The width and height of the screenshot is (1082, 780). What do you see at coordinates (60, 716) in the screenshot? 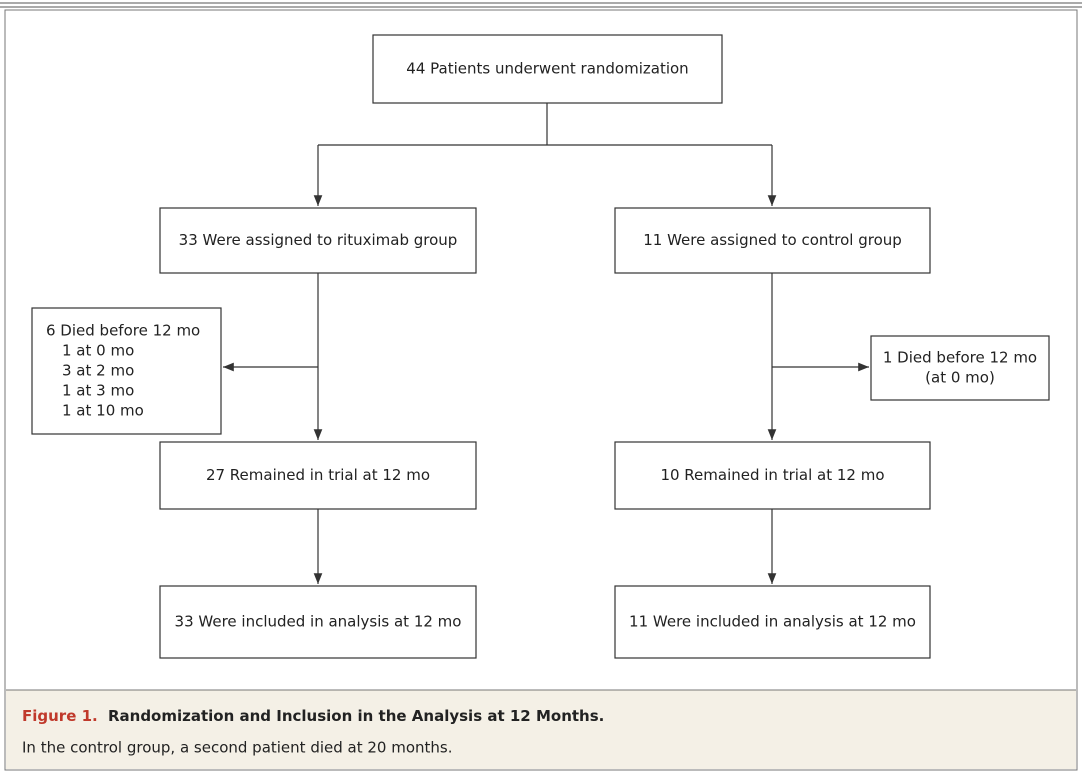
I see `caption-label: Figure 1.` at bounding box center [60, 716].